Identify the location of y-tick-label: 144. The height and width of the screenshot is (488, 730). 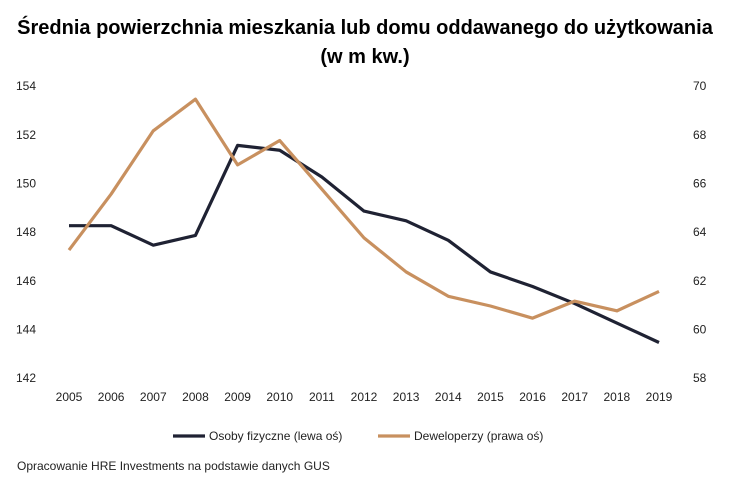
(26, 330).